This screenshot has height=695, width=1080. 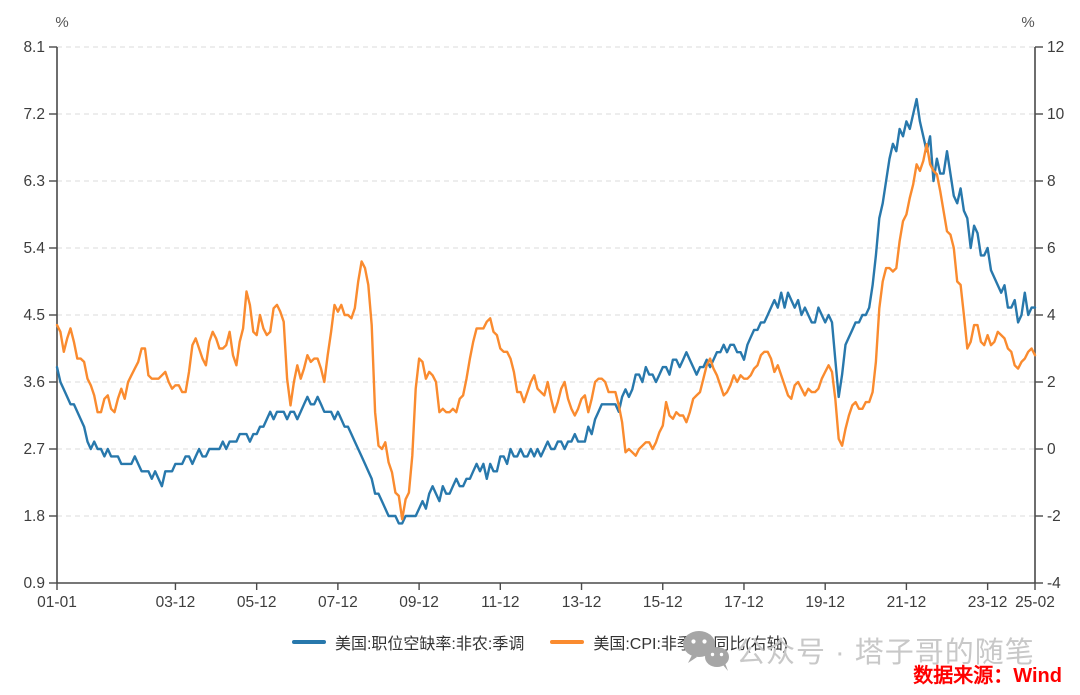 I want to click on x-axis-label: 17-12, so click(x=744, y=602).